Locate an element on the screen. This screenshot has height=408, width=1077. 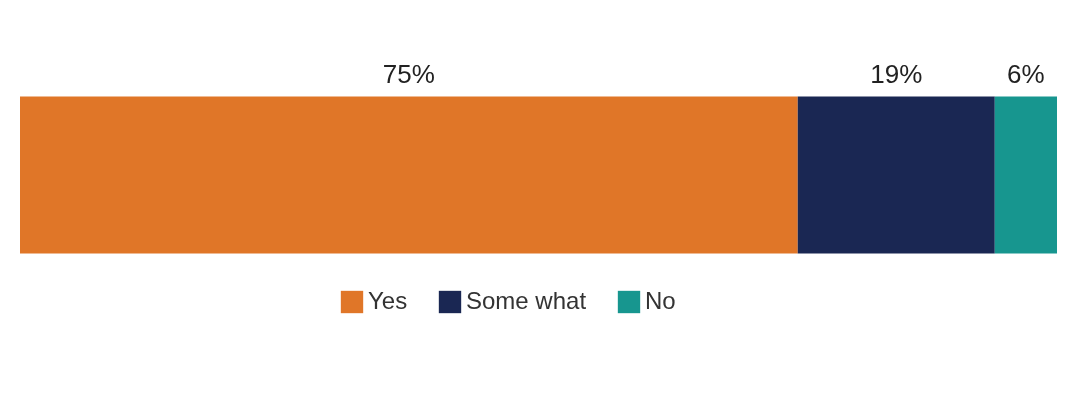
data-label: 6% is located at coordinates (1026, 74).